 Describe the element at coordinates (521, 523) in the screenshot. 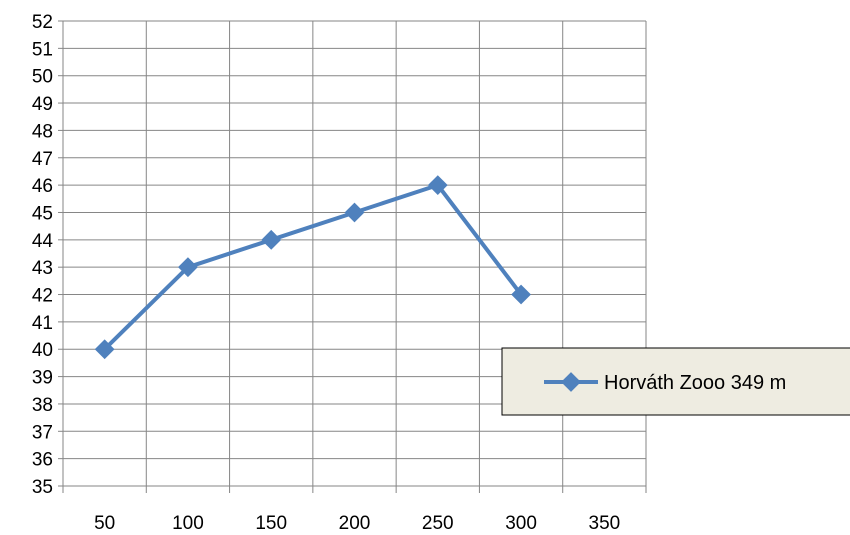

I see `x-tick-label: 300` at that location.